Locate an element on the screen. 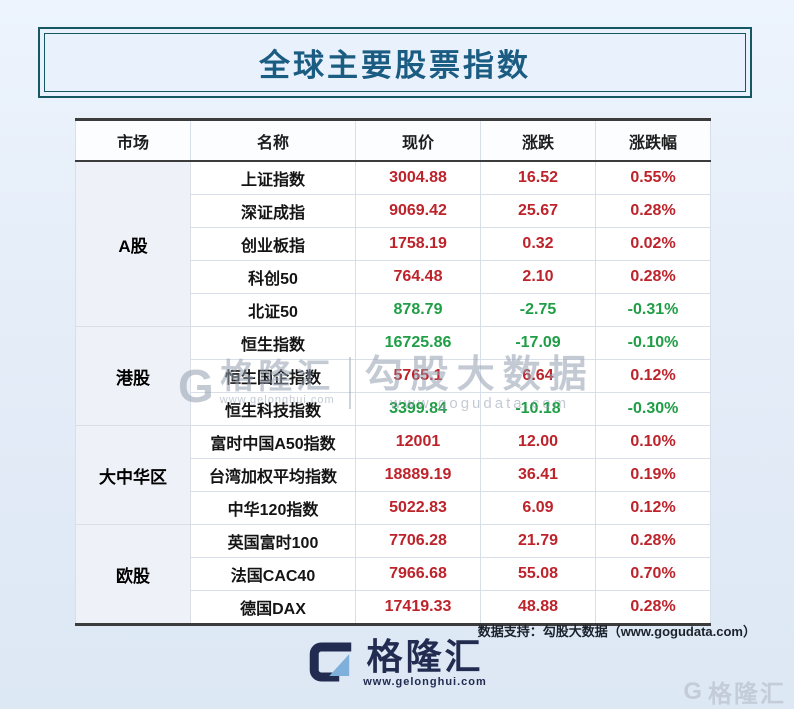 This screenshot has width=794, height=709. percent-cell: 0.02% is located at coordinates (653, 244).